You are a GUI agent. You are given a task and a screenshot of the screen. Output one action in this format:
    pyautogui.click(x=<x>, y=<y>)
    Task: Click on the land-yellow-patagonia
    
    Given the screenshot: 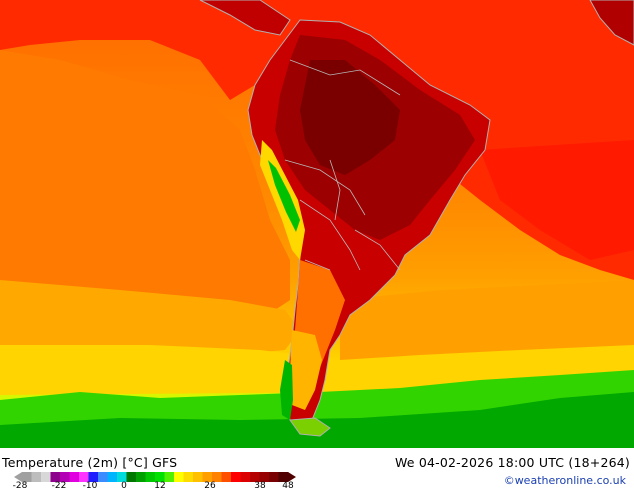 What is the action you would take?
    pyautogui.click(x=306, y=370)
    